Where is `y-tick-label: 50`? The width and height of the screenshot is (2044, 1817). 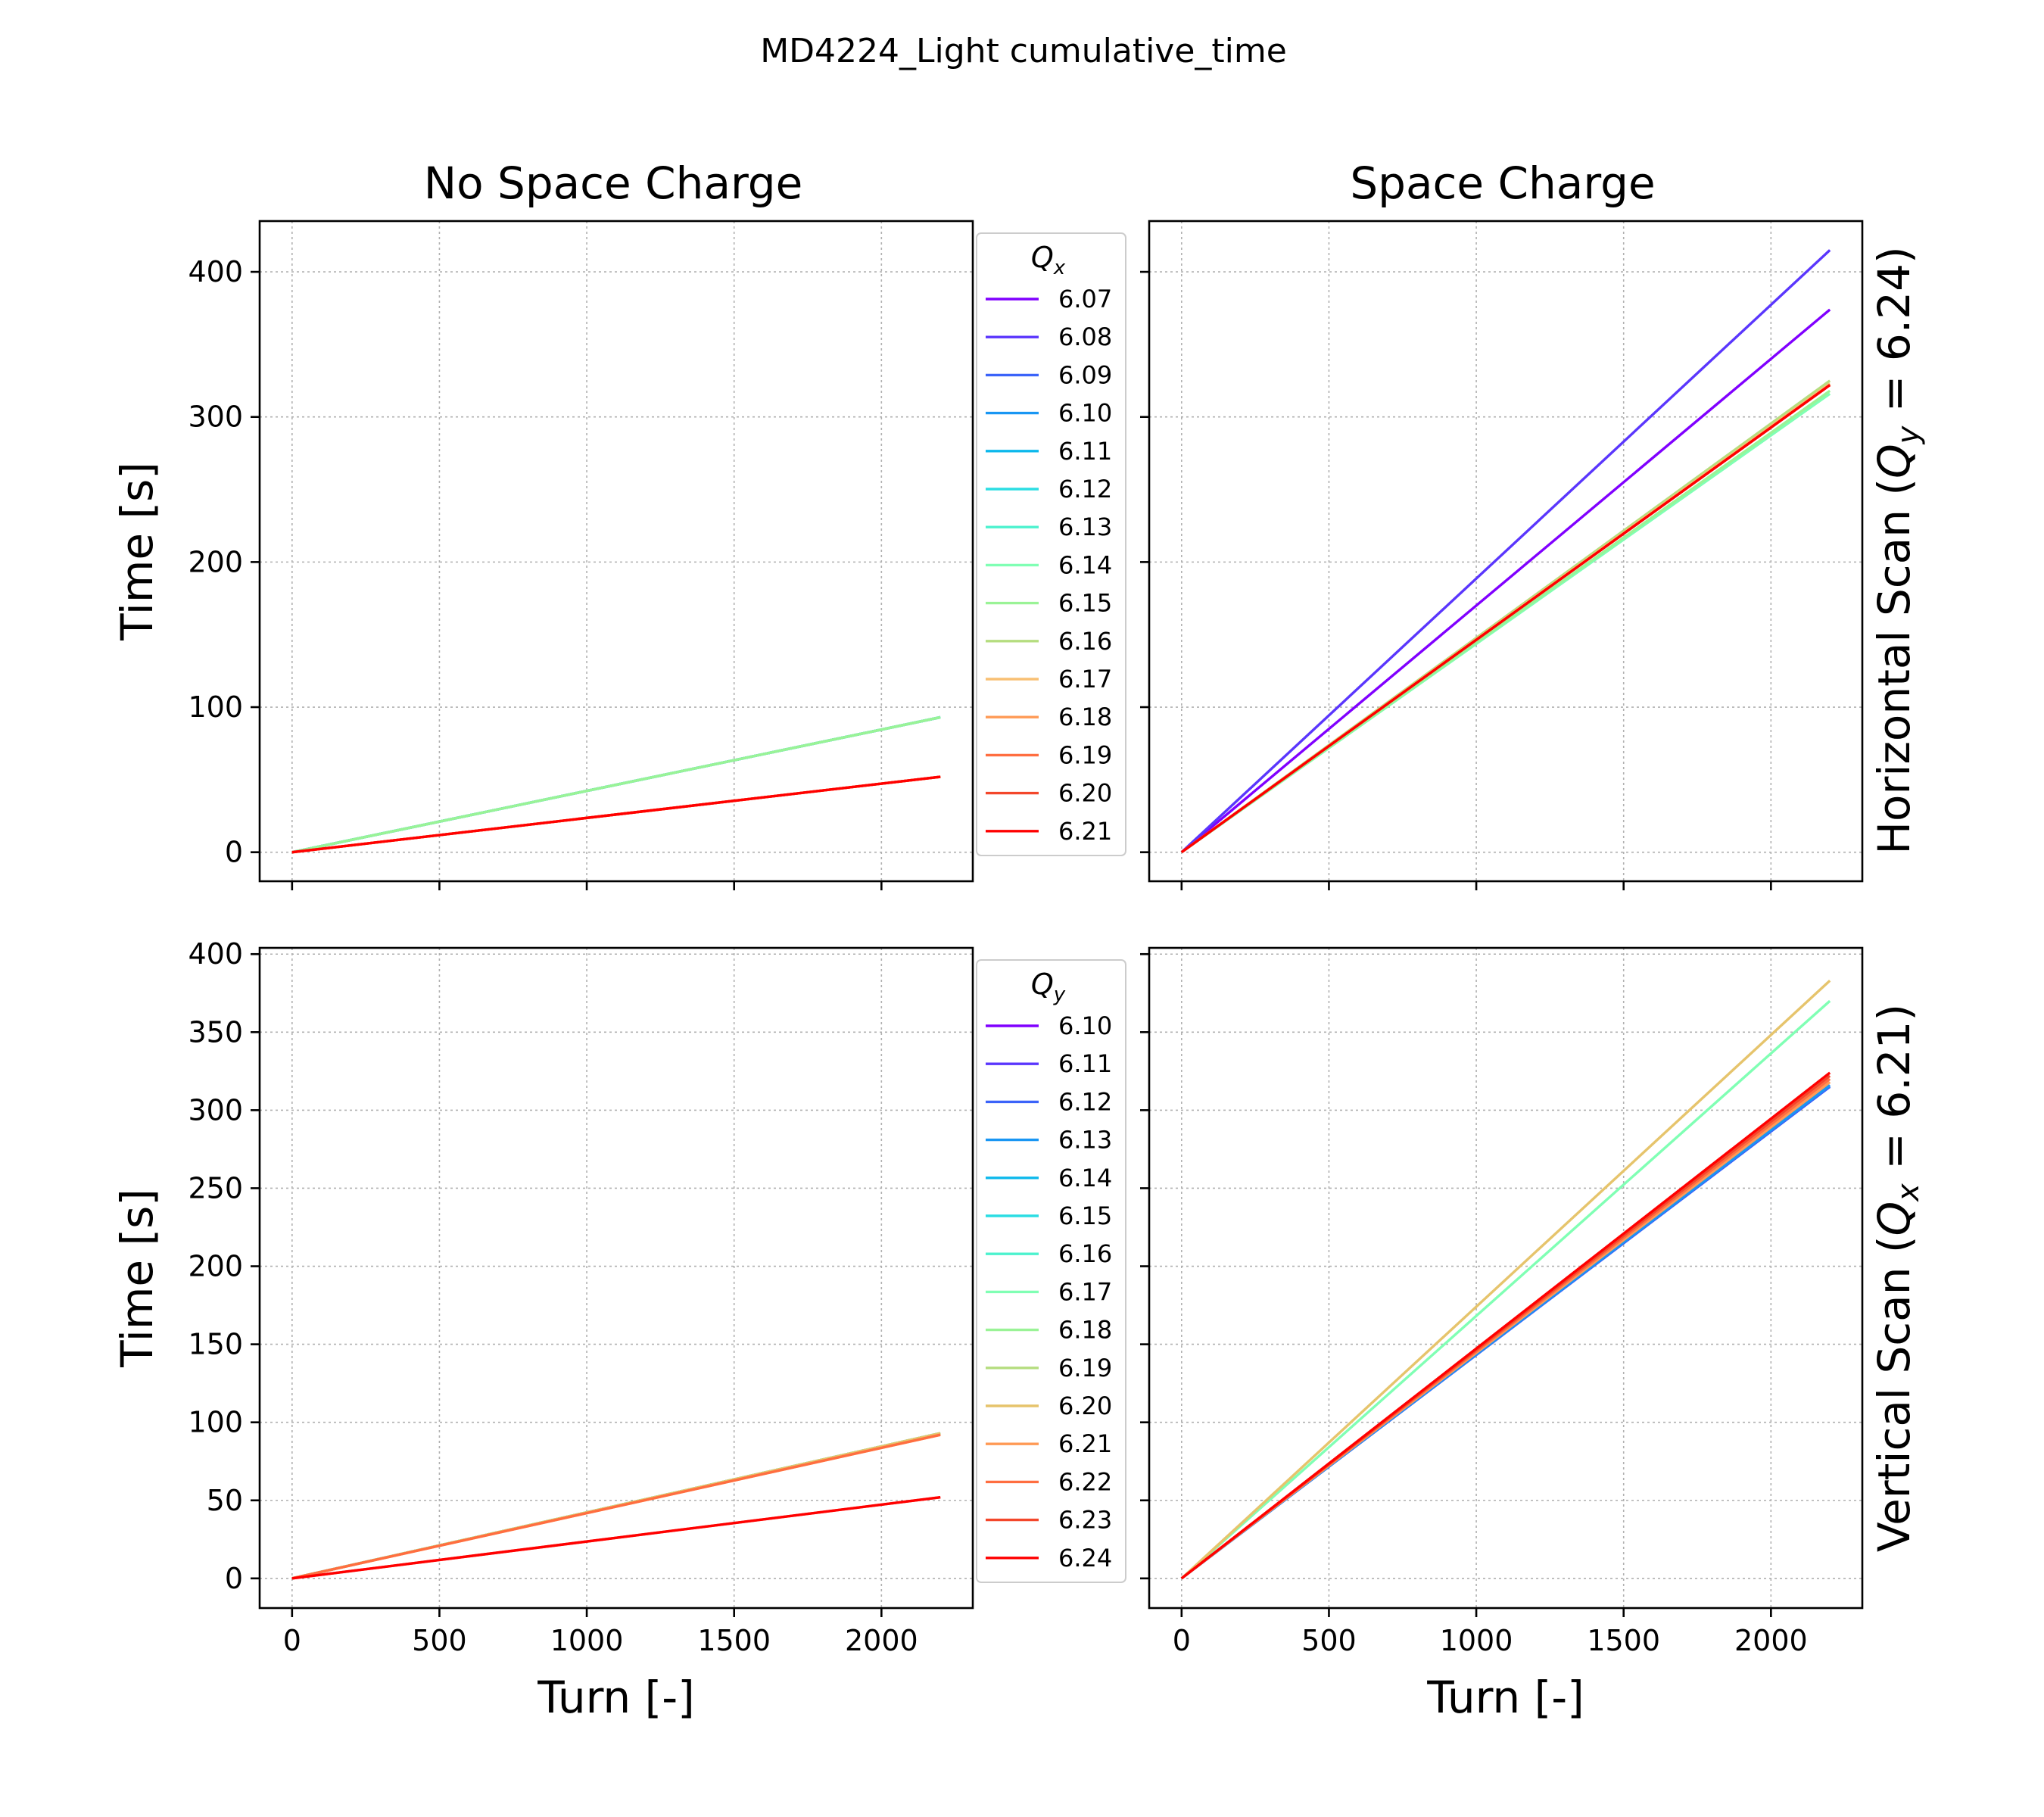 y-tick-label: 50 is located at coordinates (225, 1500).